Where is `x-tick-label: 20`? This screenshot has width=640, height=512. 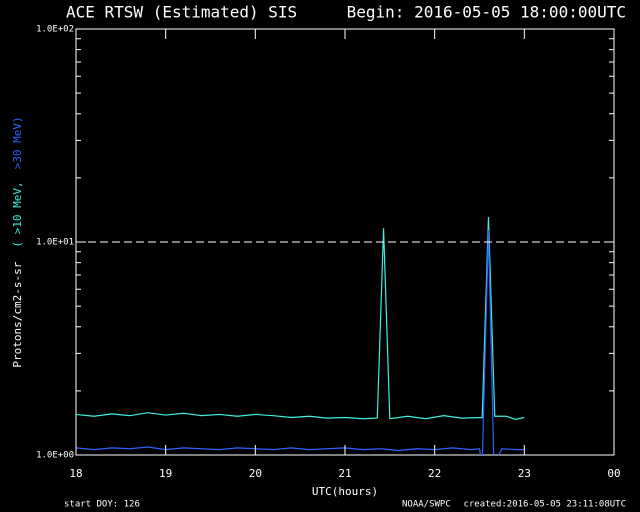 x-tick-label: 20 is located at coordinates (255, 473).